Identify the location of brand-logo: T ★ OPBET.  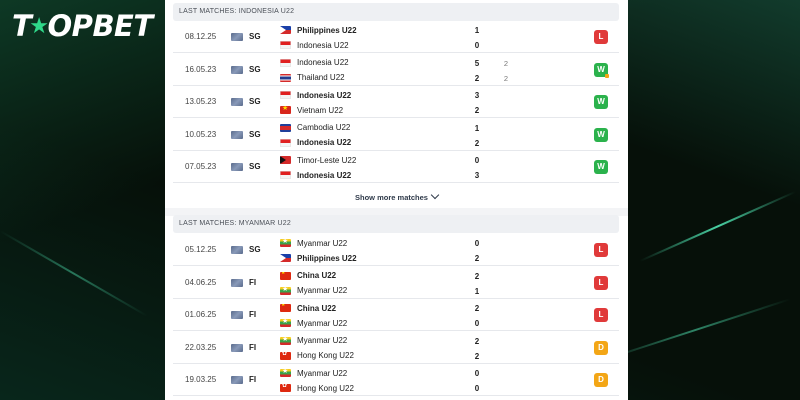
(82, 26).